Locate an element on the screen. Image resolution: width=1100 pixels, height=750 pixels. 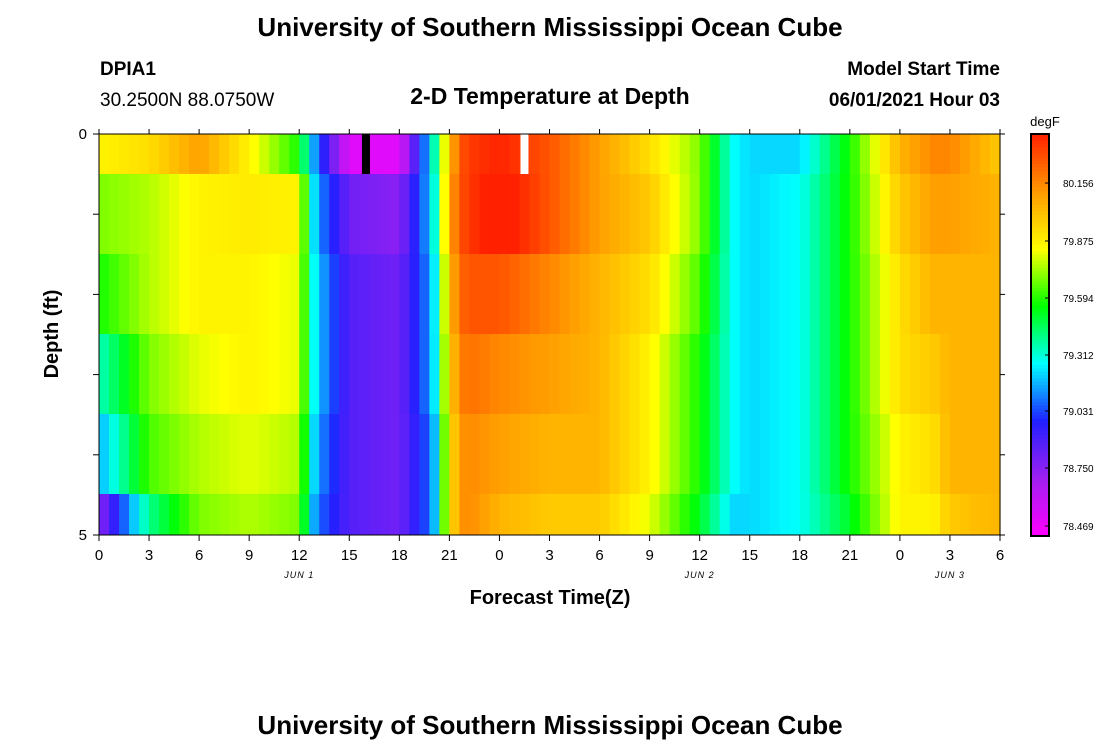
colorbar-frame is located at coordinates (1040, 335).